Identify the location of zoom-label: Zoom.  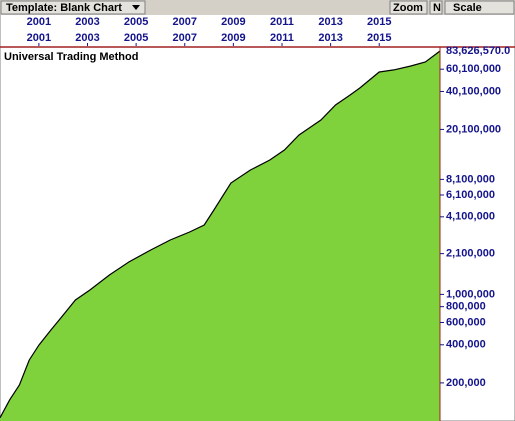
(408, 8).